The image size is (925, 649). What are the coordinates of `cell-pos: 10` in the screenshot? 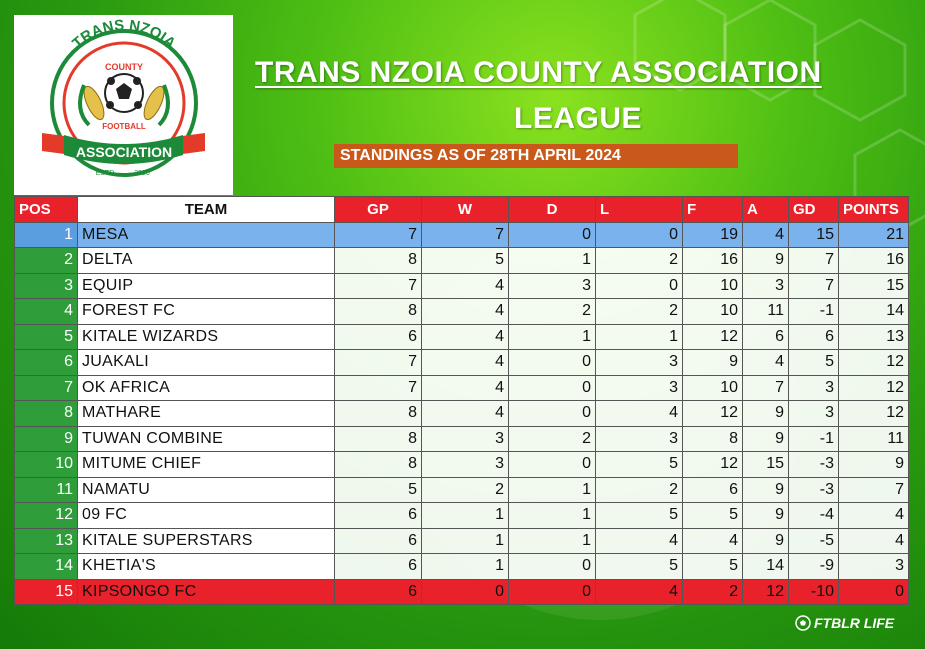 It's located at (46, 464).